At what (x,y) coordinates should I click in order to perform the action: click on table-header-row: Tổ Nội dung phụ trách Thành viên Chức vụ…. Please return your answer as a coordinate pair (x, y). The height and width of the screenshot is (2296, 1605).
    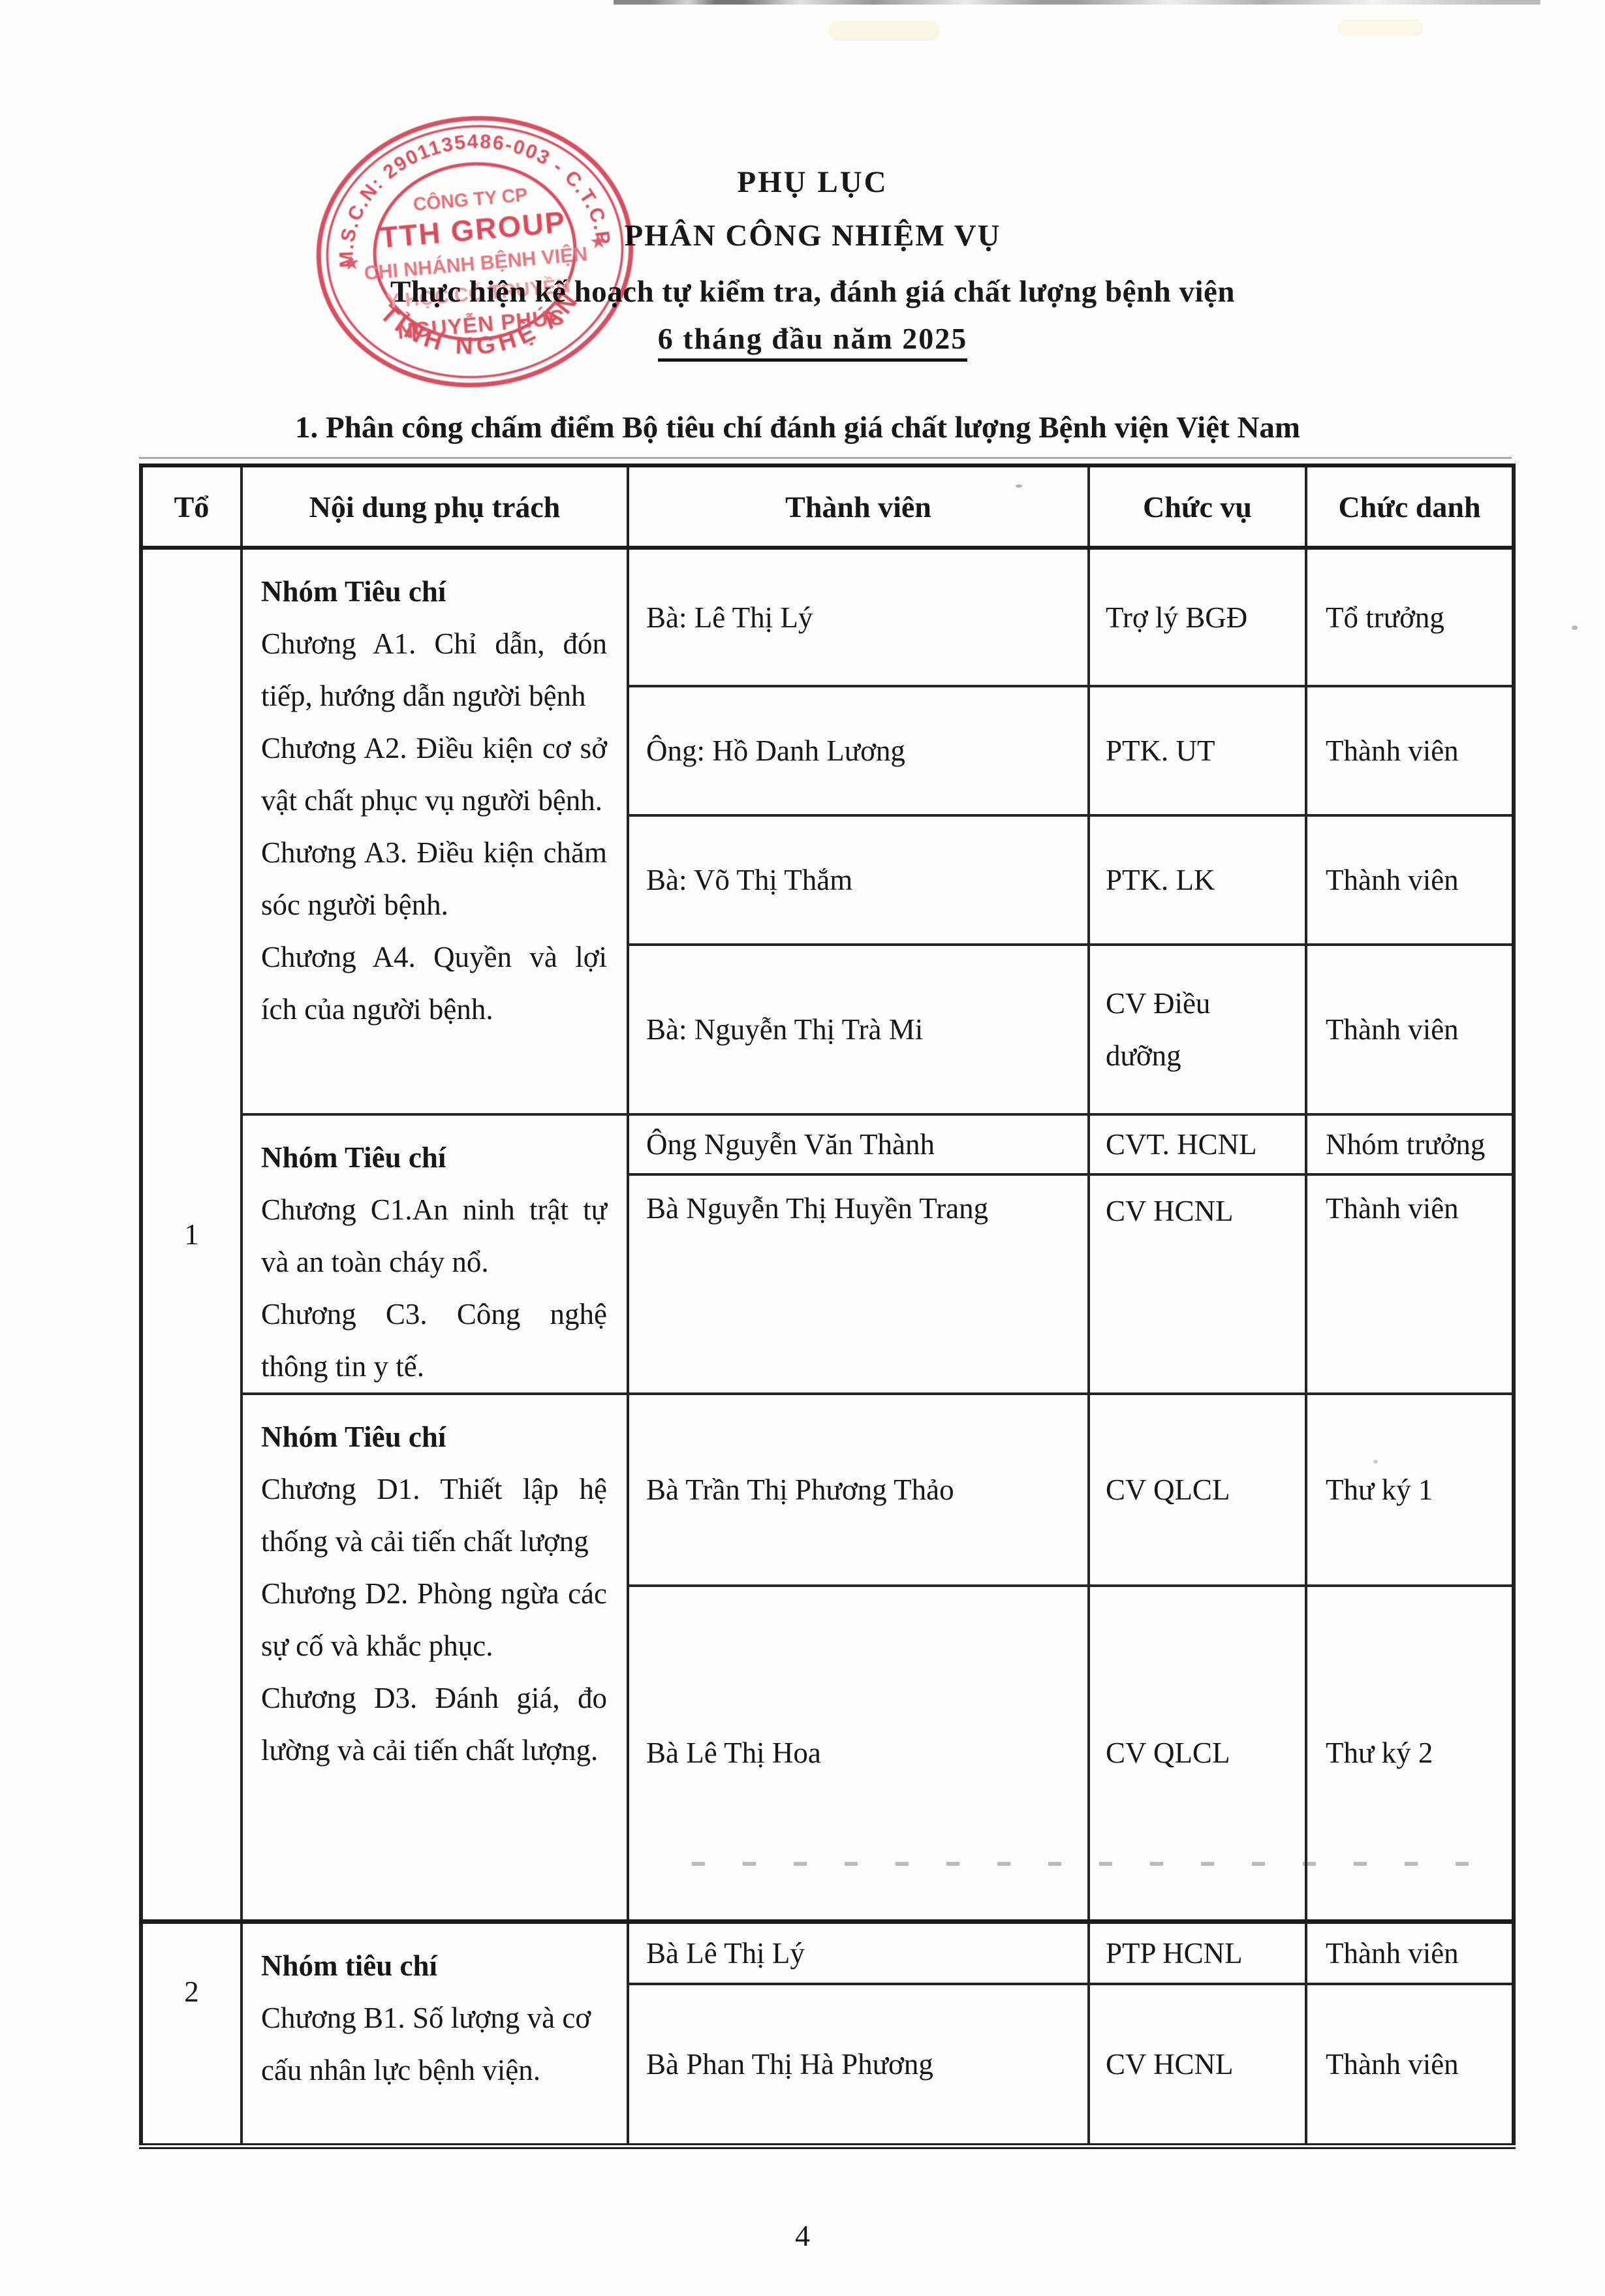
    Looking at the image, I should click on (827, 507).